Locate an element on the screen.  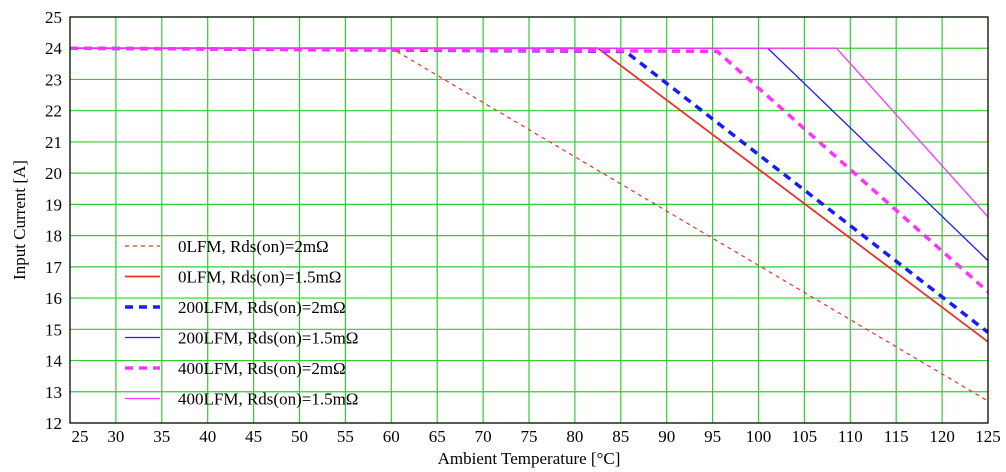
x-tick-label: 65 is located at coordinates (437, 436).